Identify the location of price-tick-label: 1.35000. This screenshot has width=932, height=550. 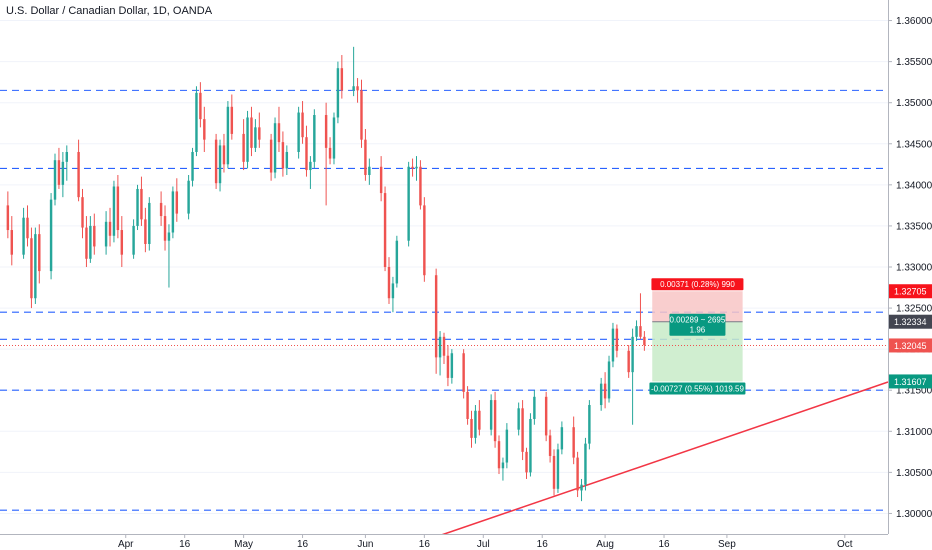
(914, 103).